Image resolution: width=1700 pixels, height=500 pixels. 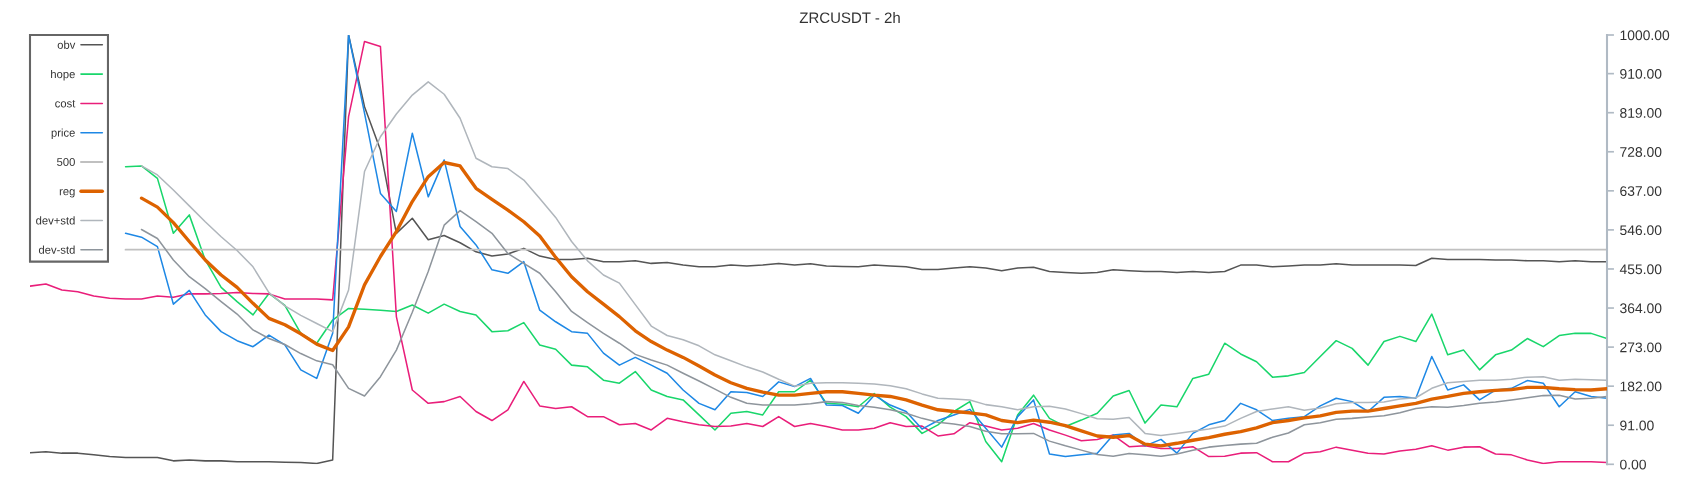 What do you see at coordinates (1640, 269) in the screenshot?
I see `y-tick-label: 455.00` at bounding box center [1640, 269].